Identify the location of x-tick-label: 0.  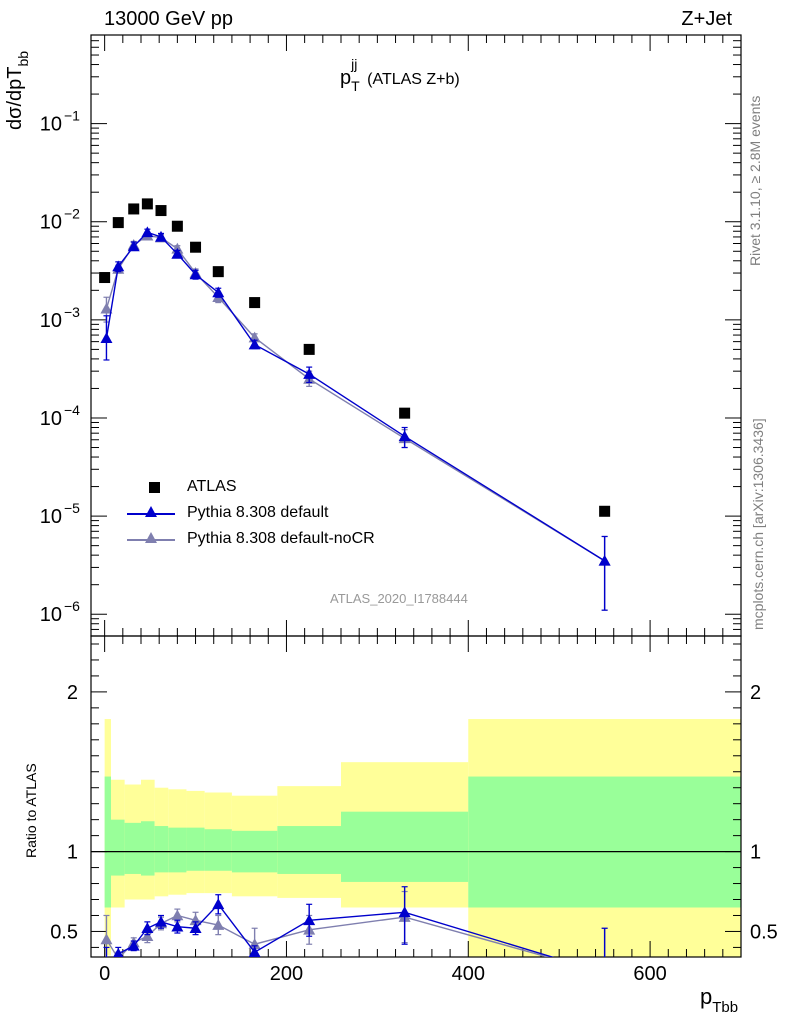
(104, 974).